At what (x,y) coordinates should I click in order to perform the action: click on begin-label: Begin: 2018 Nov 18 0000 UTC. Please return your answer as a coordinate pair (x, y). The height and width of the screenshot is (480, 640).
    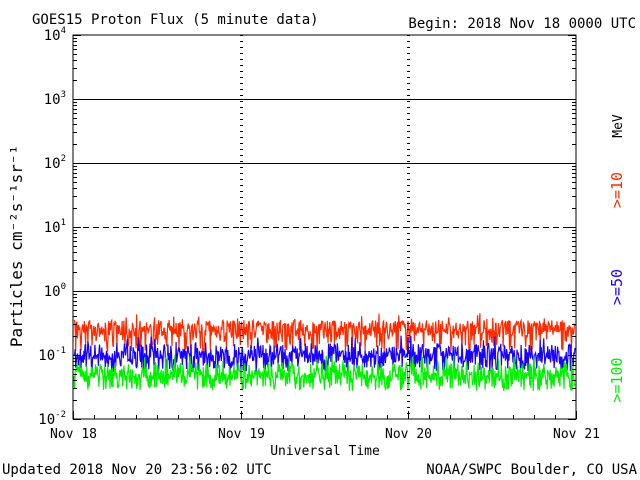
    Looking at the image, I should click on (522, 24).